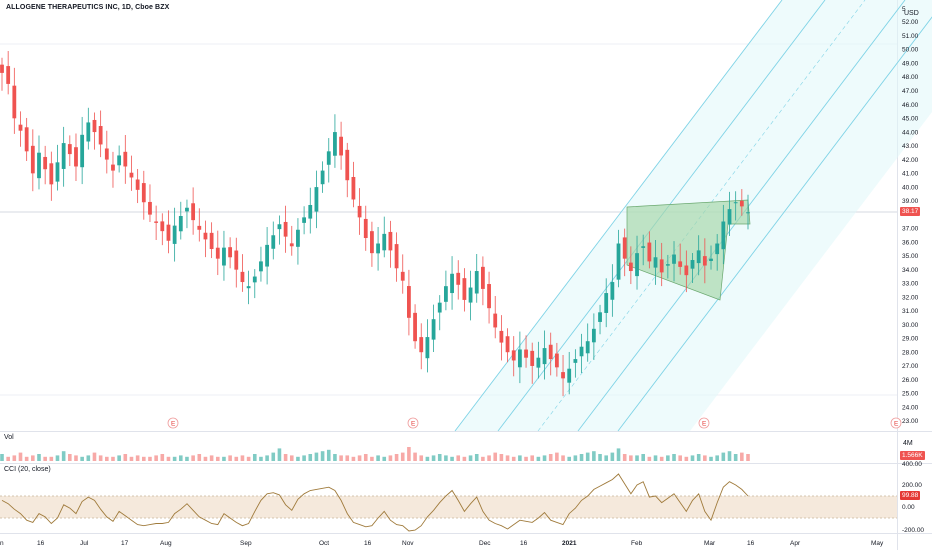 Image resolution: width=932 pixels, height=550 pixels. Describe the element at coordinates (166, 543) in the screenshot. I see `time-tick-label: Aug` at that location.